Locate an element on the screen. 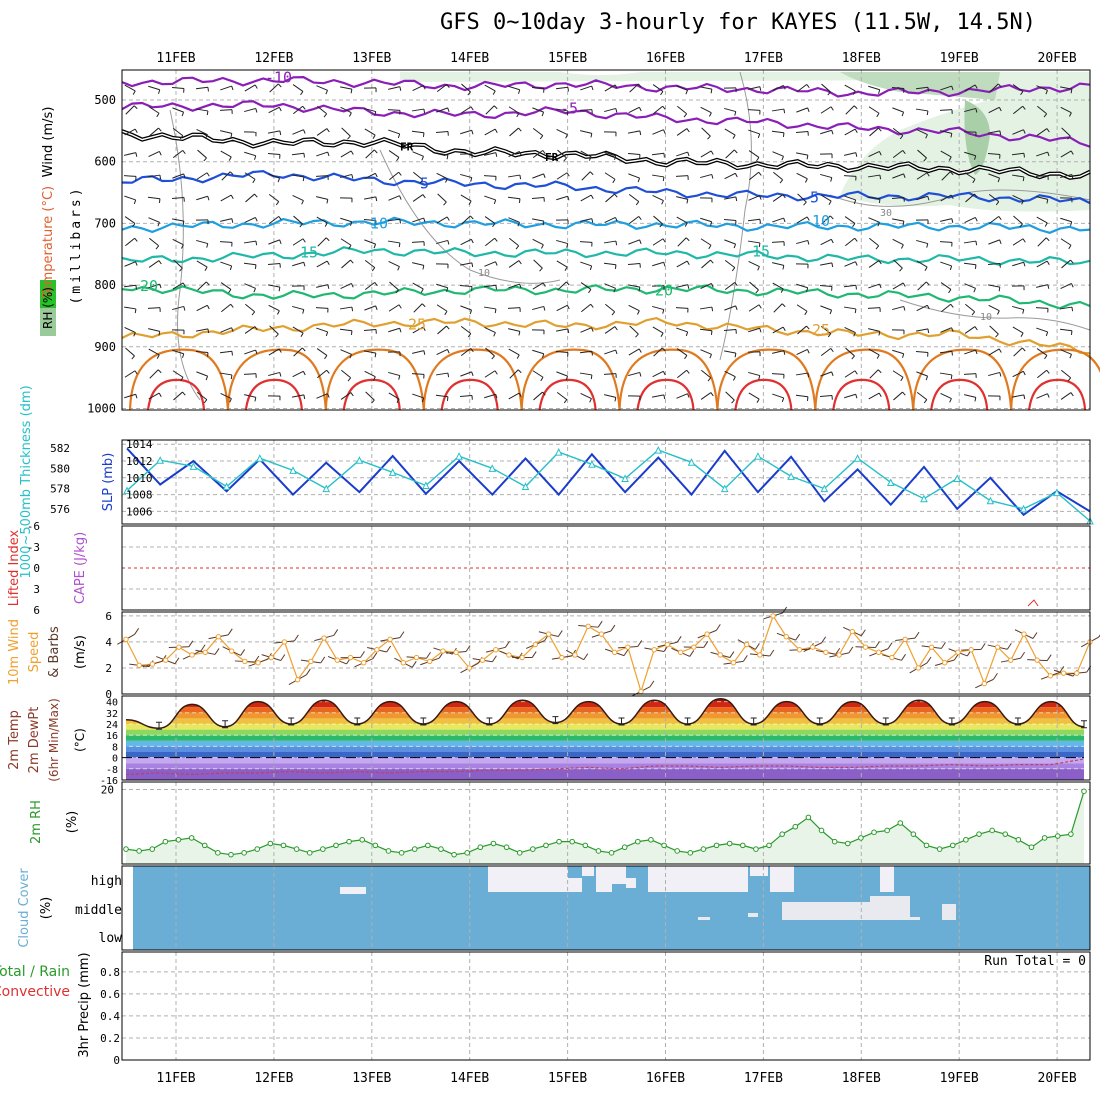  cloud-clear-block is located at coordinates (890, 908).